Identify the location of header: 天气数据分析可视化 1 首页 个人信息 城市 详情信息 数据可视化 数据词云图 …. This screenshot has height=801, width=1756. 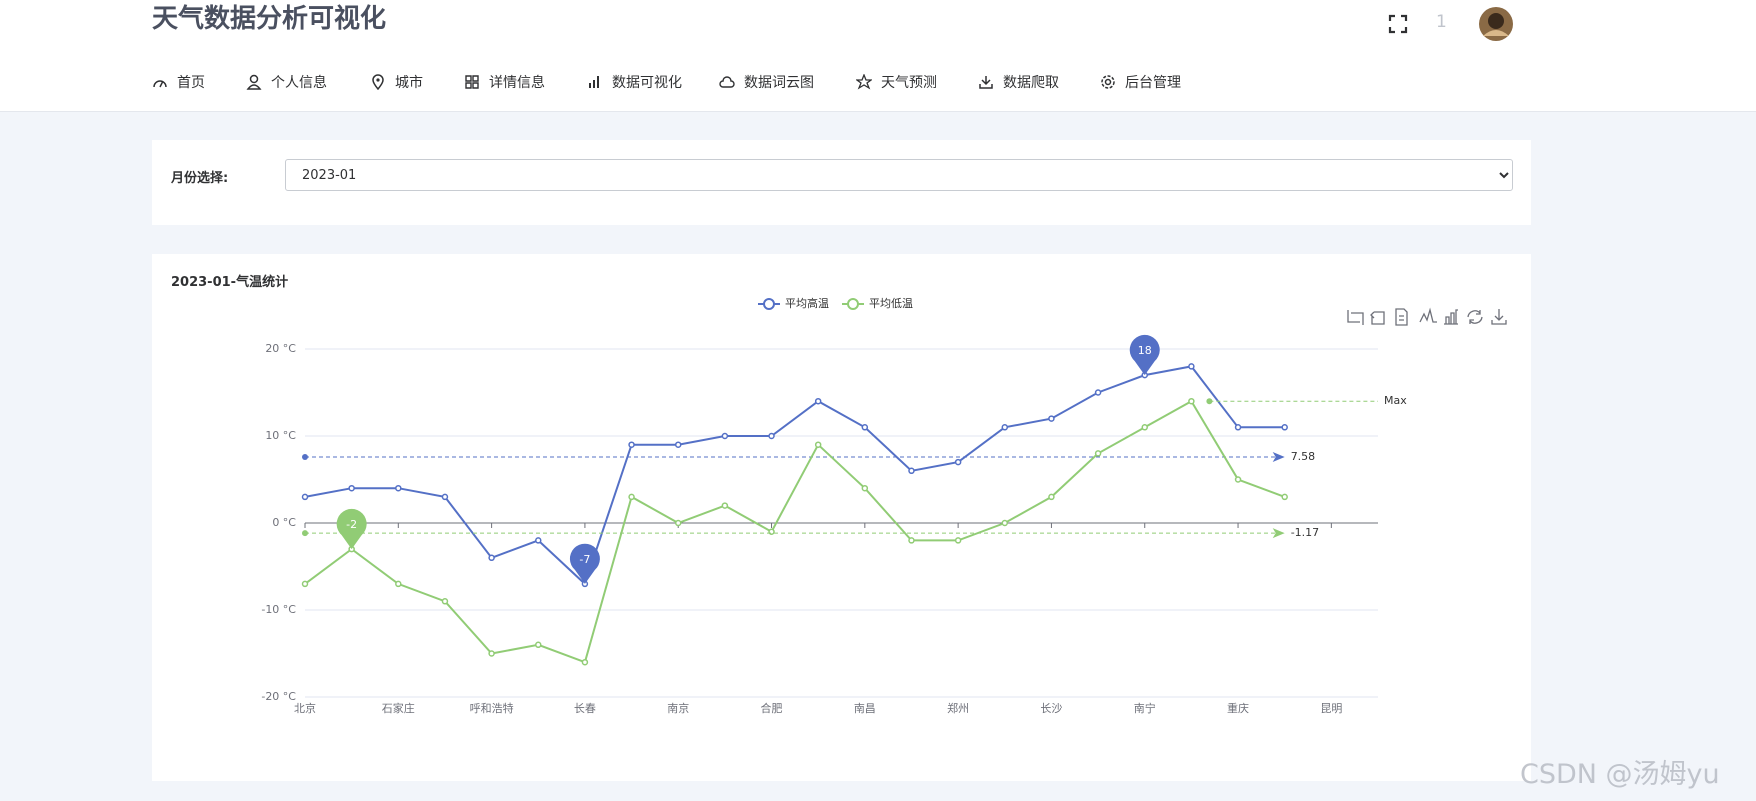
(878, 56).